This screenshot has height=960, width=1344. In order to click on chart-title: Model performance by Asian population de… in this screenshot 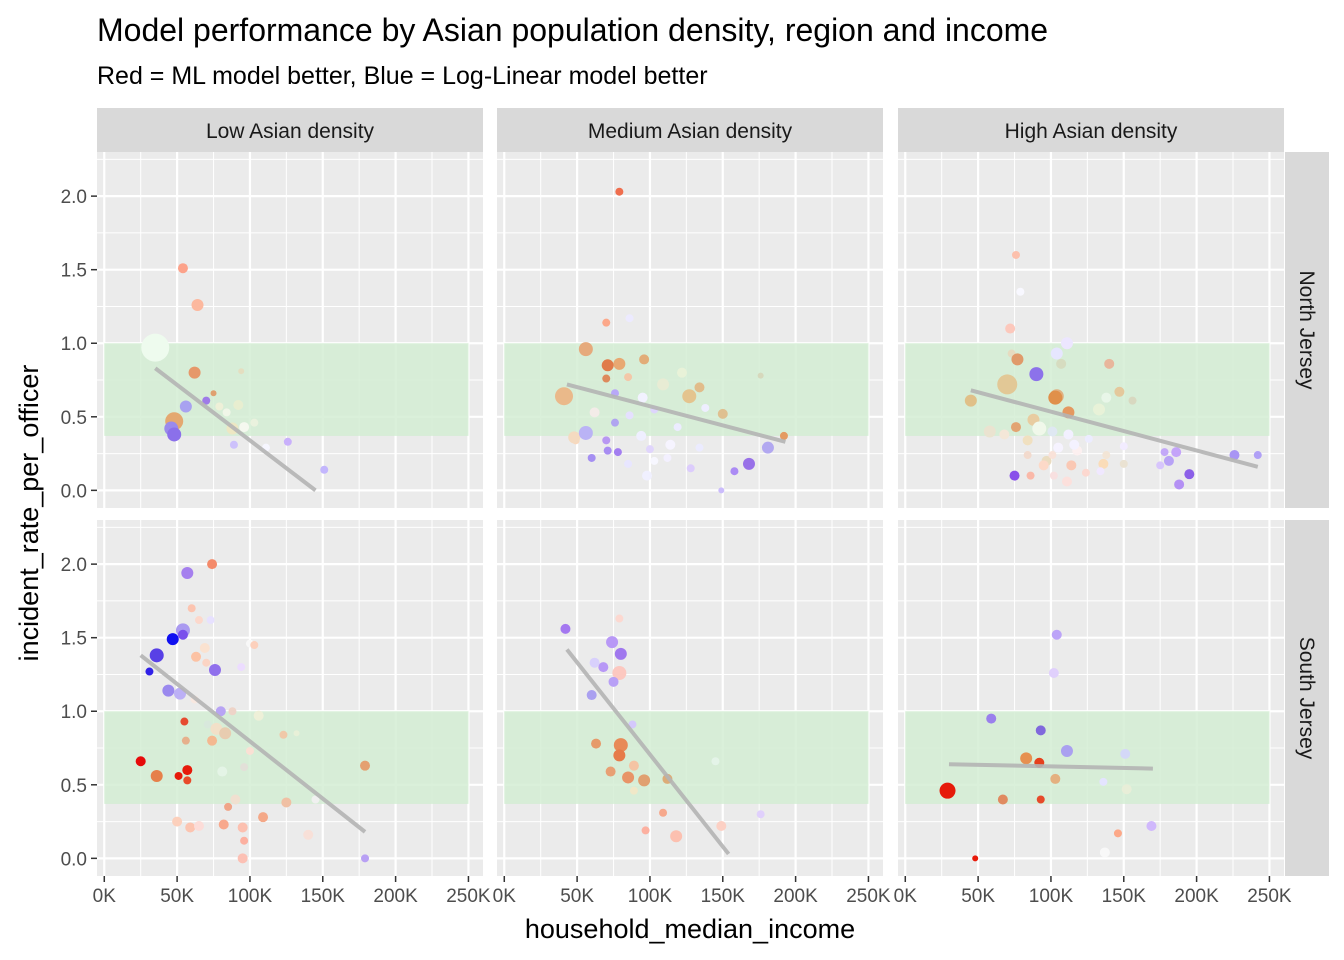, I will do `click(572, 30)`.